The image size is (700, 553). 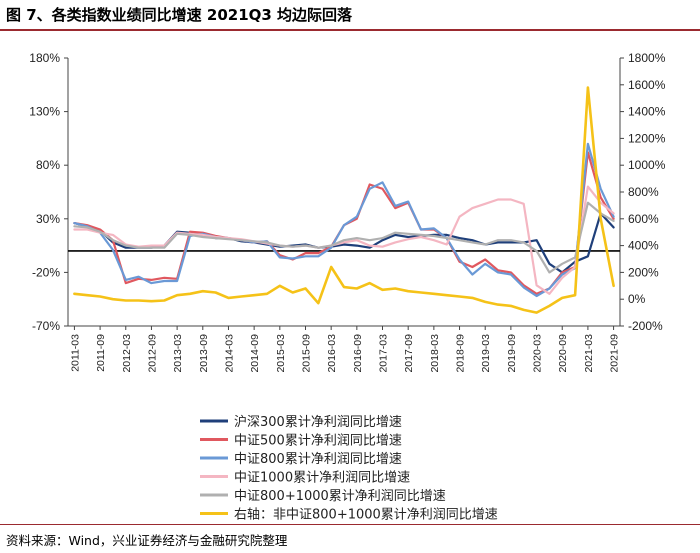 I want to click on left-tick-label: -70%, so click(x=46, y=326).